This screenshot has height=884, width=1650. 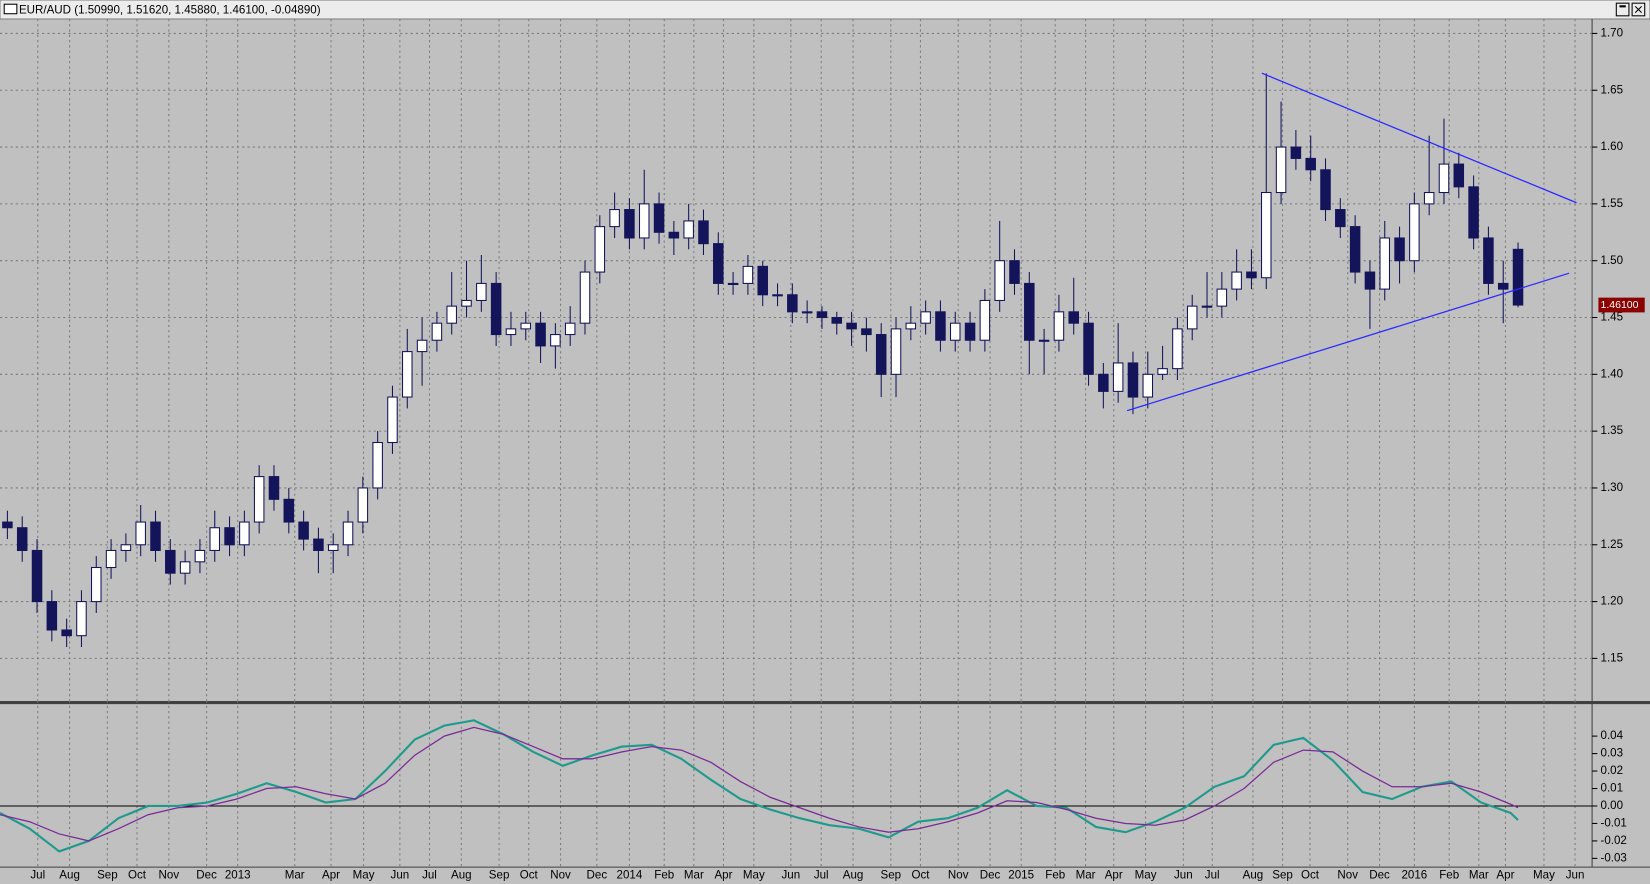 I want to click on window-icon, so click(x=10, y=9).